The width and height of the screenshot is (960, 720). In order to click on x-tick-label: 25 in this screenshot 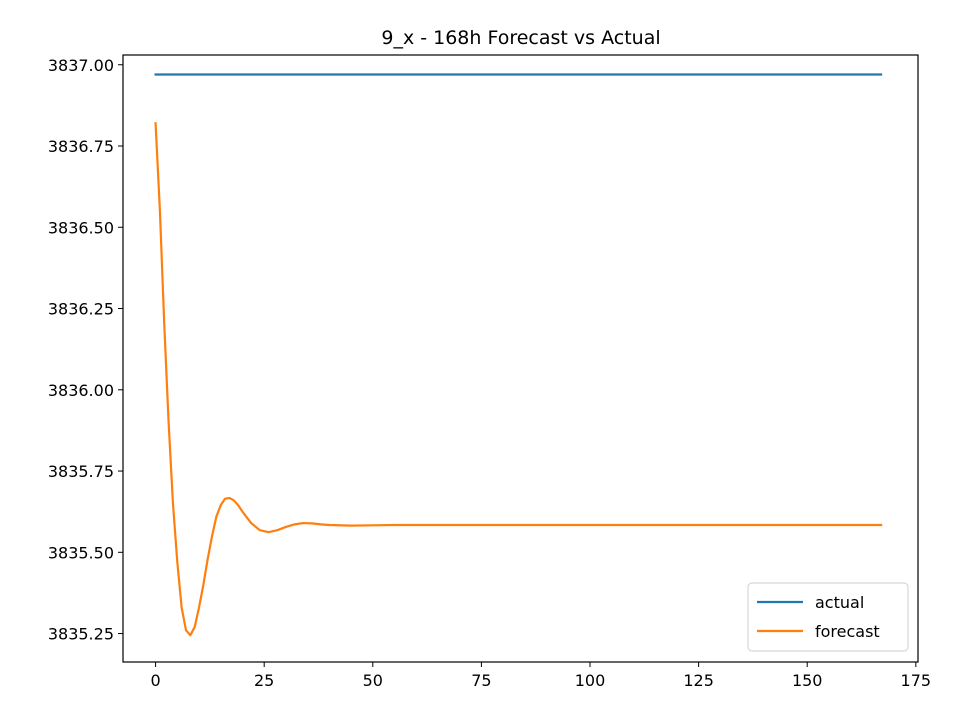, I will do `click(264, 680)`.